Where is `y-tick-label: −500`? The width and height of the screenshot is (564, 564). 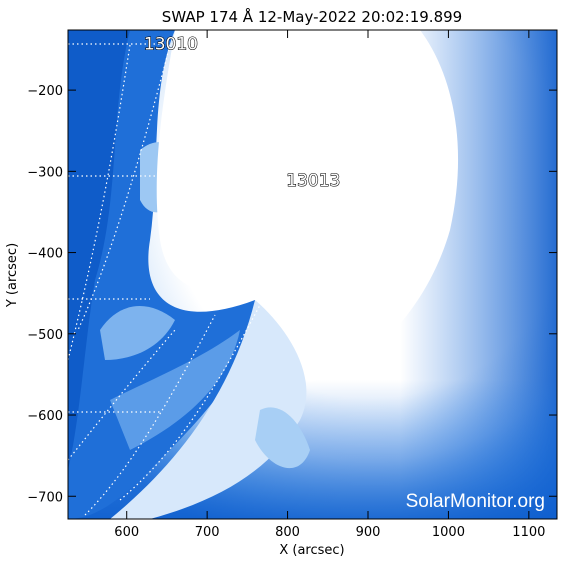 y-tick-label: −500 is located at coordinates (45, 335).